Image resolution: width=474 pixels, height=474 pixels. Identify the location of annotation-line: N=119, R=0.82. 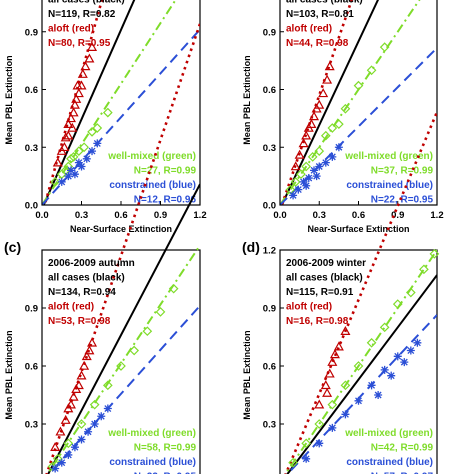
(82, 14).